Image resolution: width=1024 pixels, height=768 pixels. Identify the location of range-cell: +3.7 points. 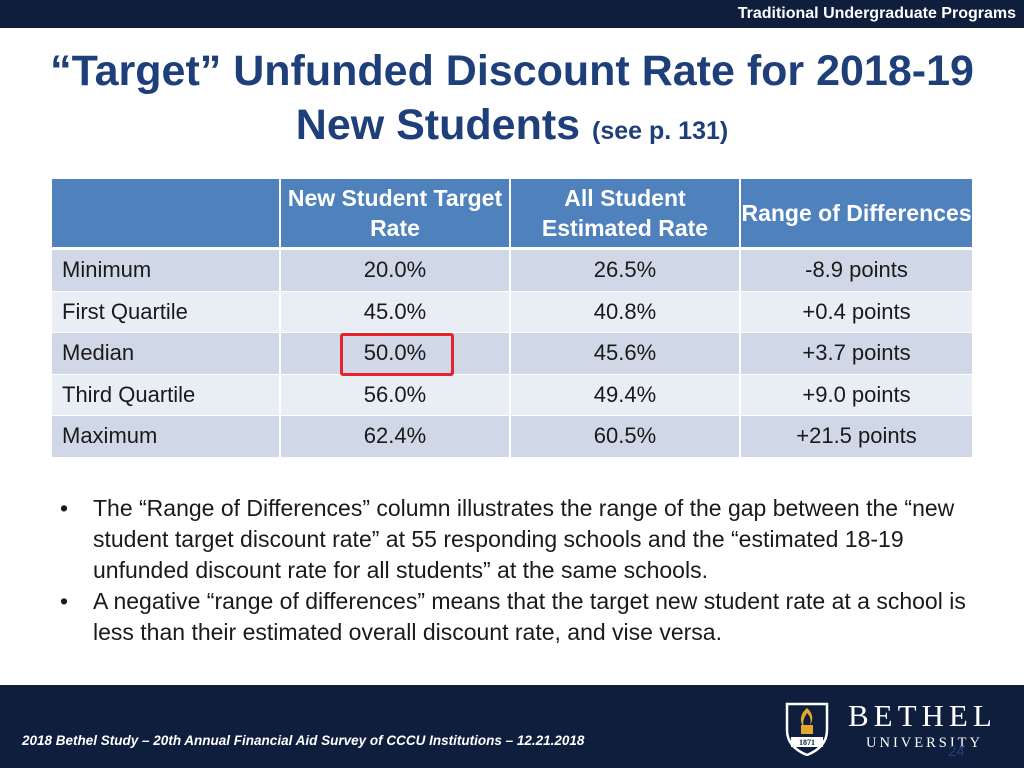
(856, 354).